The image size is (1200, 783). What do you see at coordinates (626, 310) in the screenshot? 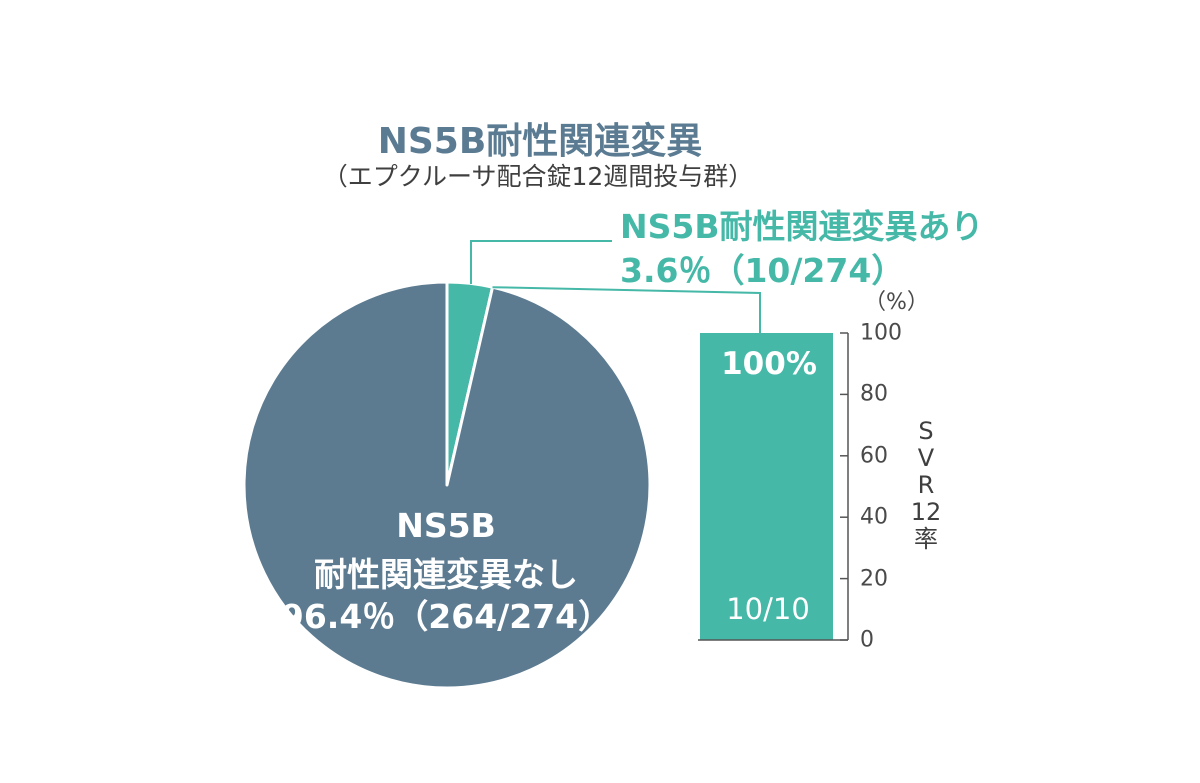
I see `callout-line-bar` at bounding box center [626, 310].